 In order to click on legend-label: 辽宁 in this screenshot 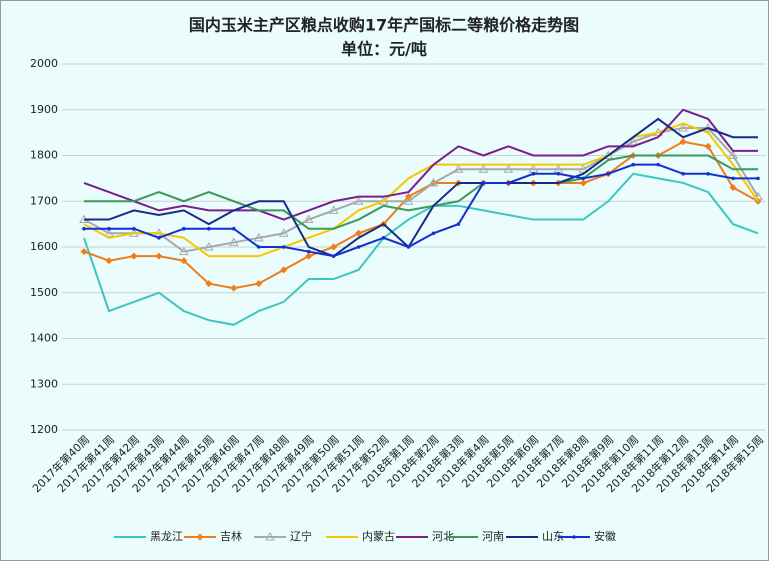, I will do `click(301, 536)`.